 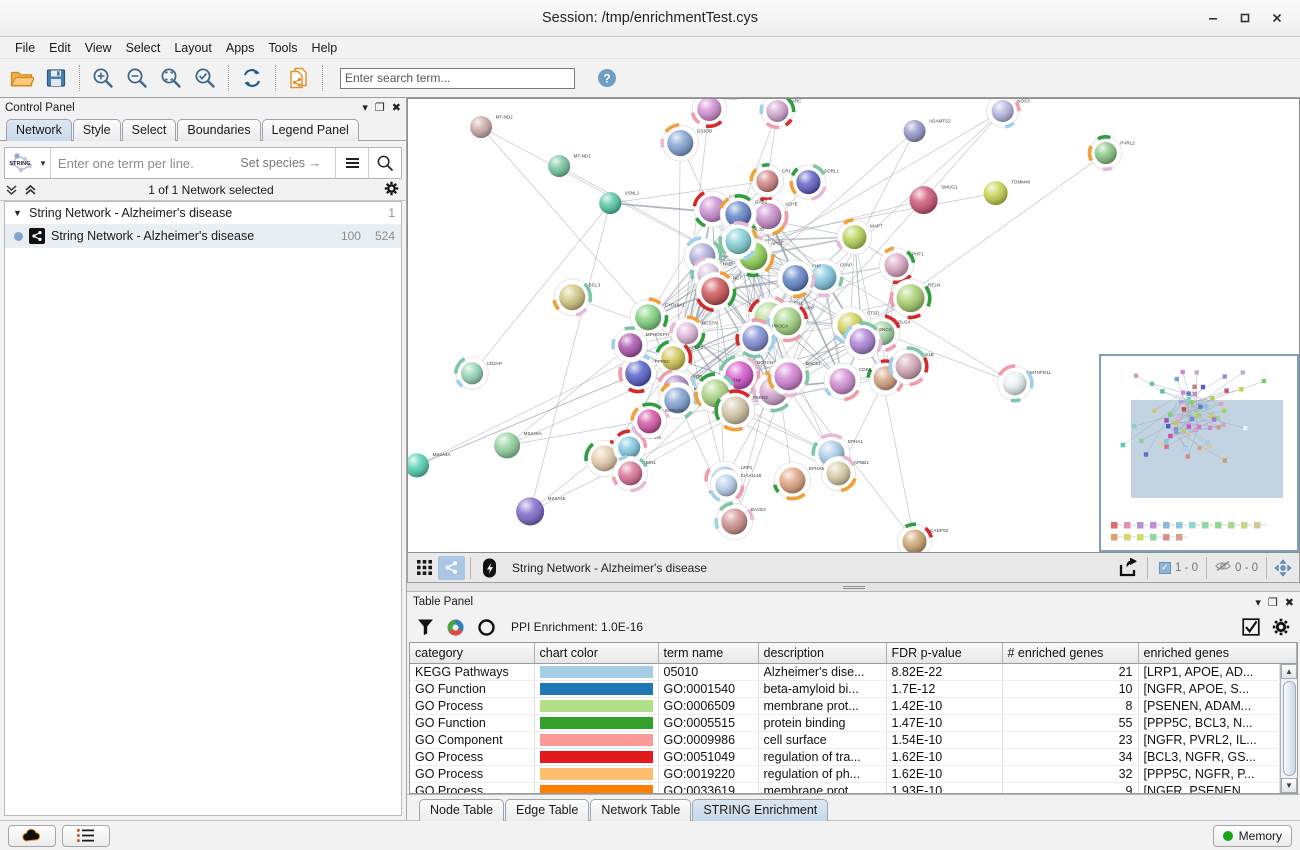 I want to click on network-node: CADPS2, so click(x=922, y=537).